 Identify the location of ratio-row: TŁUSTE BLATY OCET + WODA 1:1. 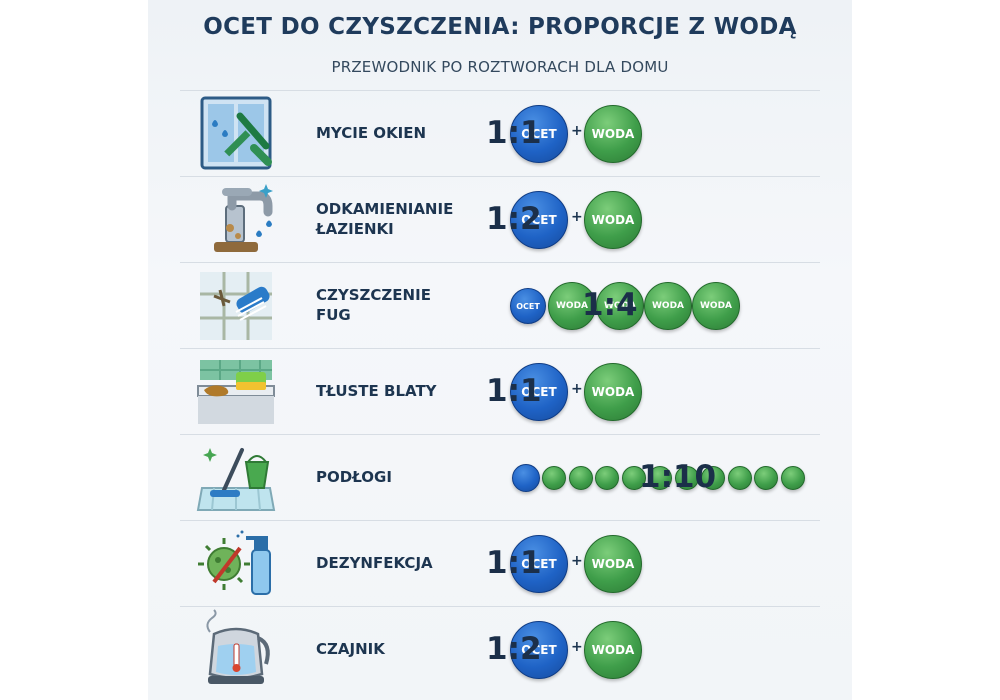
(500, 391).